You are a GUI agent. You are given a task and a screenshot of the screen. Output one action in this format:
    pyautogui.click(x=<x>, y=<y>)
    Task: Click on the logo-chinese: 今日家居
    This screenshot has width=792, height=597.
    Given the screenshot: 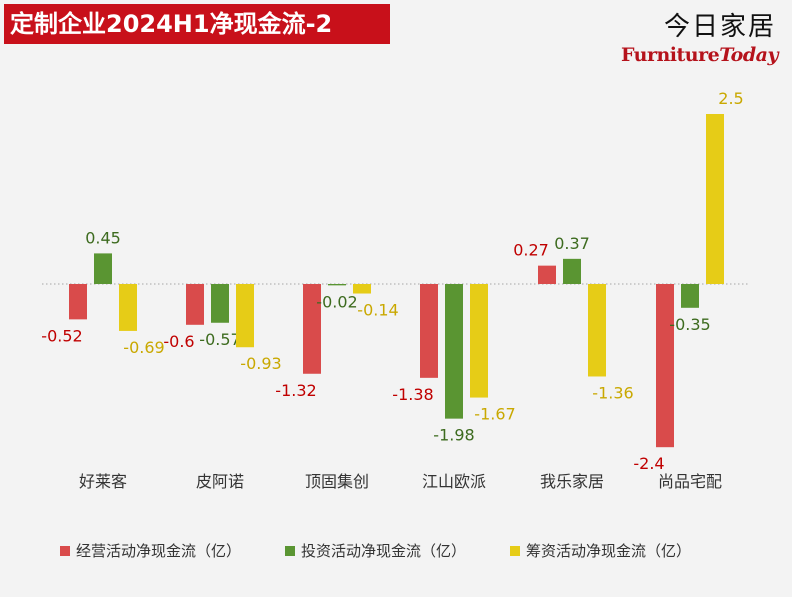 What is the action you would take?
    pyautogui.click(x=719, y=27)
    